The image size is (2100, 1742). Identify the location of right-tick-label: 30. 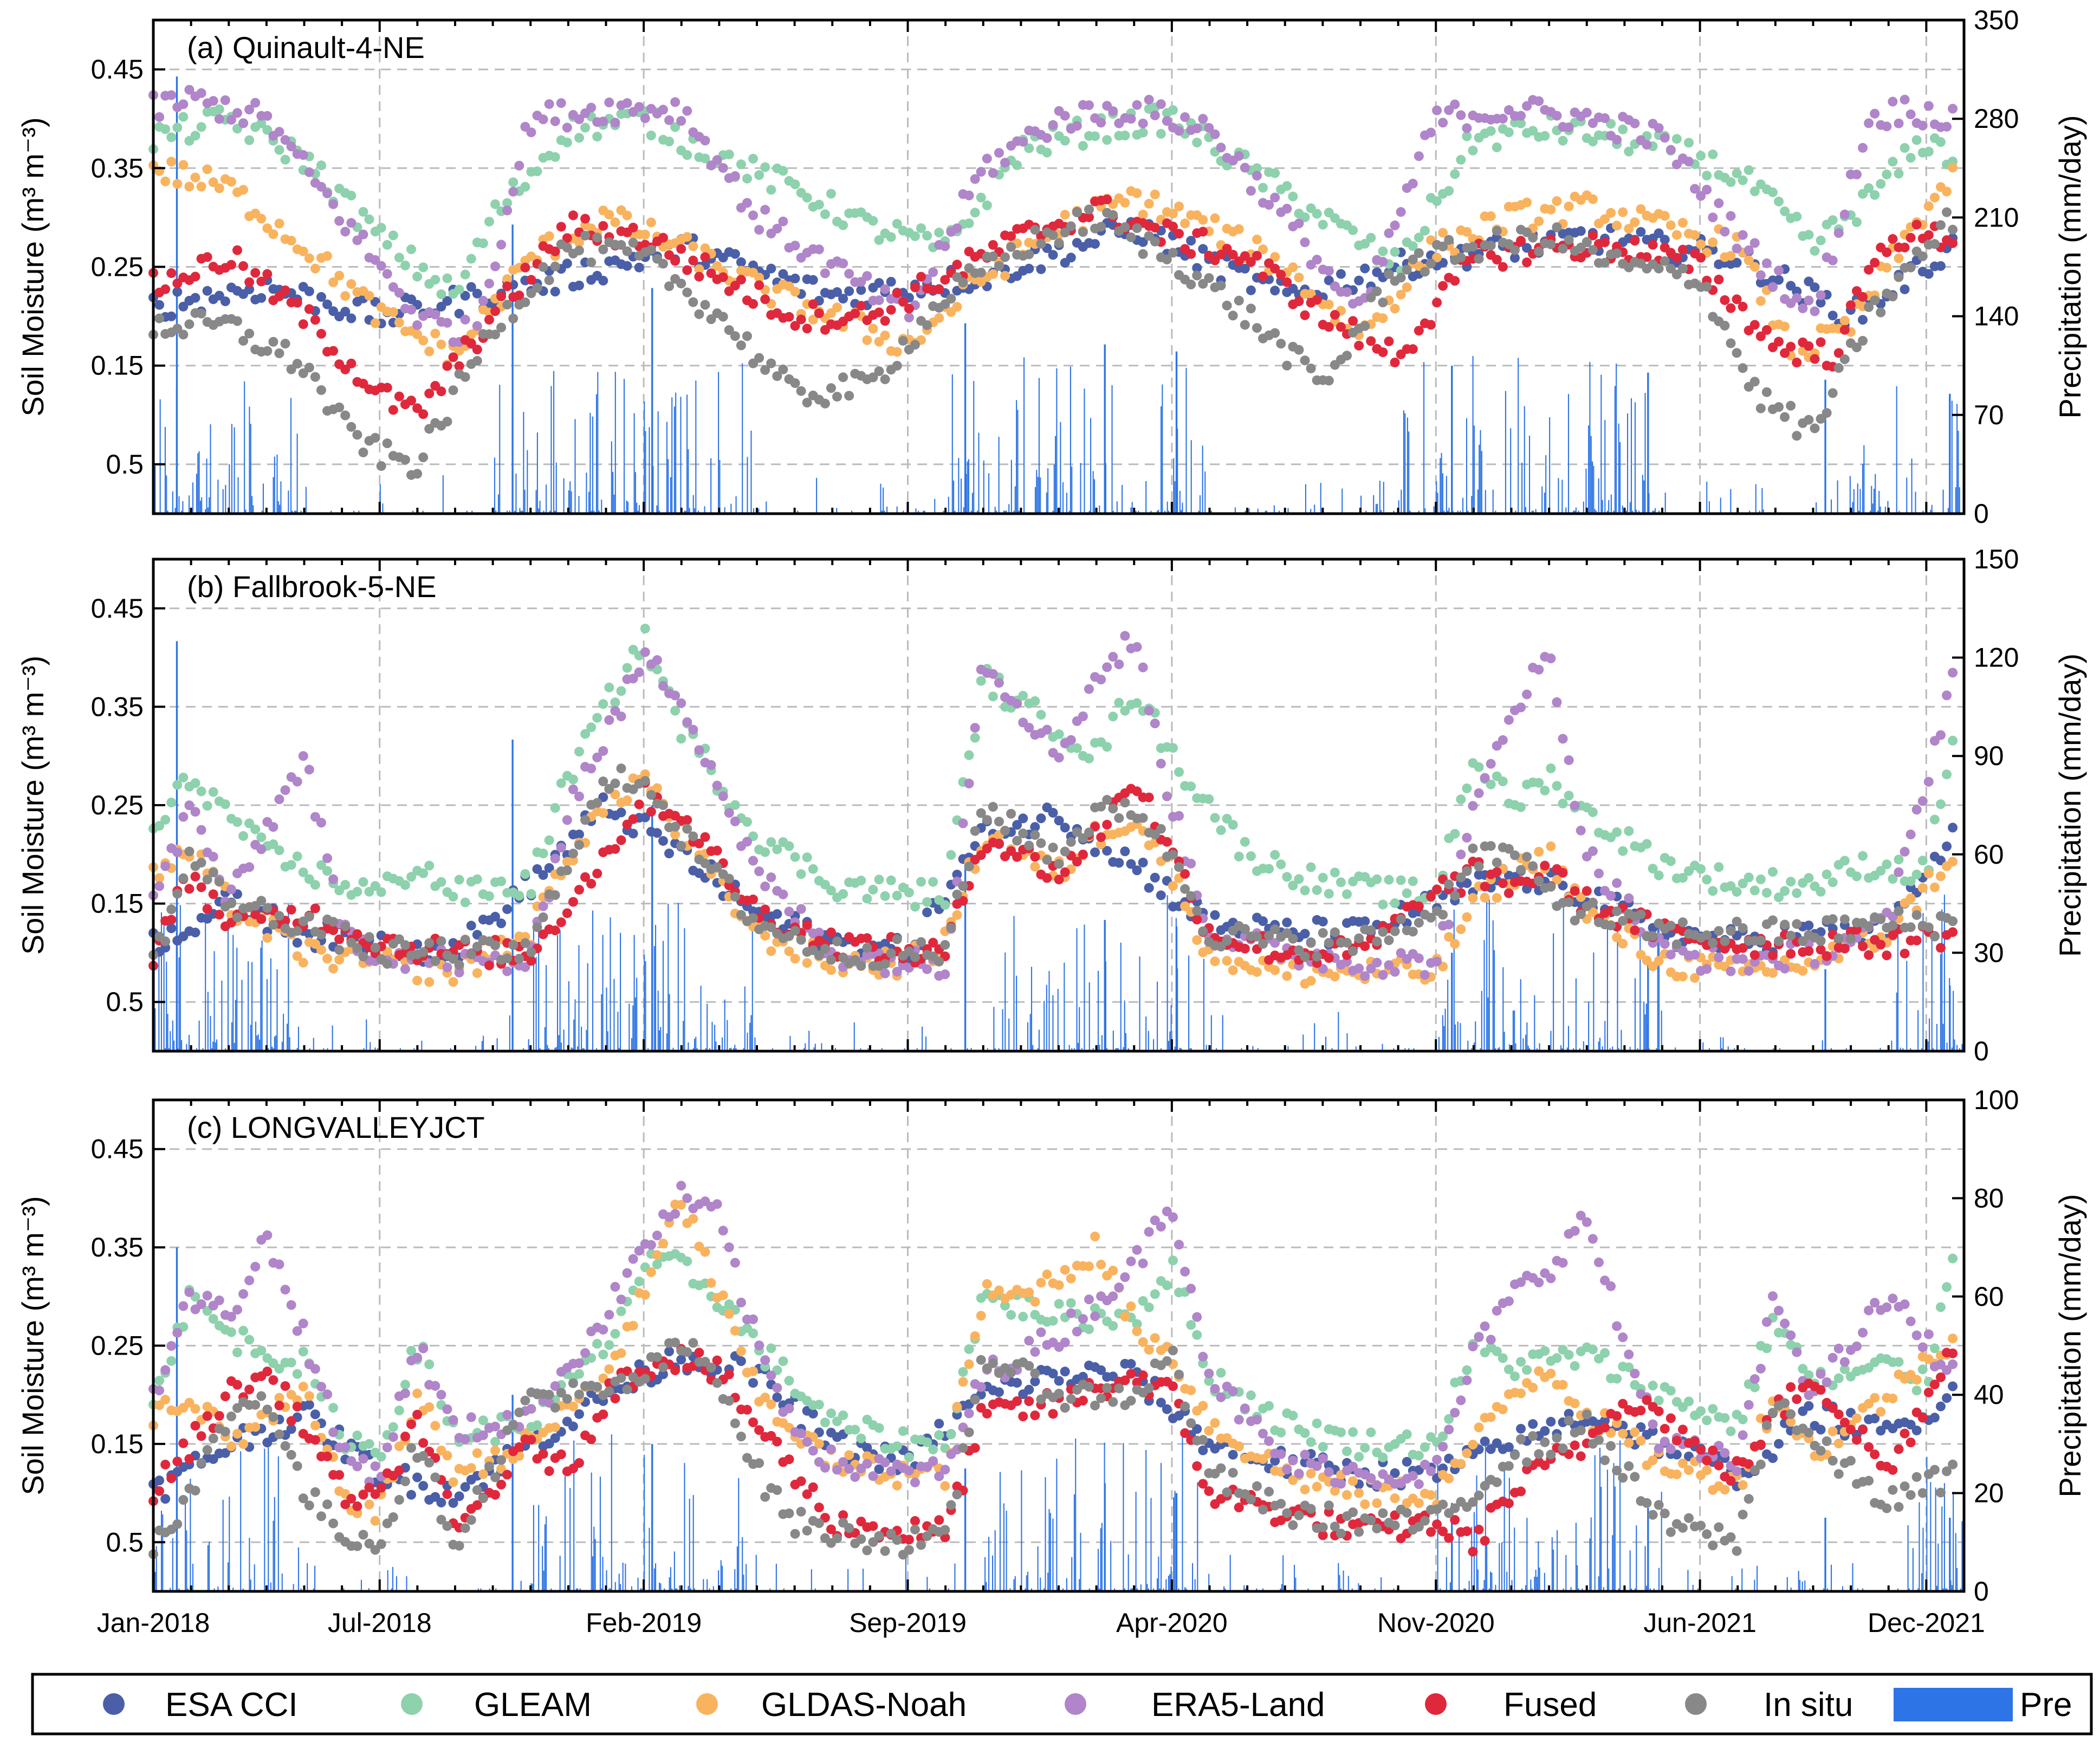
(1989, 952).